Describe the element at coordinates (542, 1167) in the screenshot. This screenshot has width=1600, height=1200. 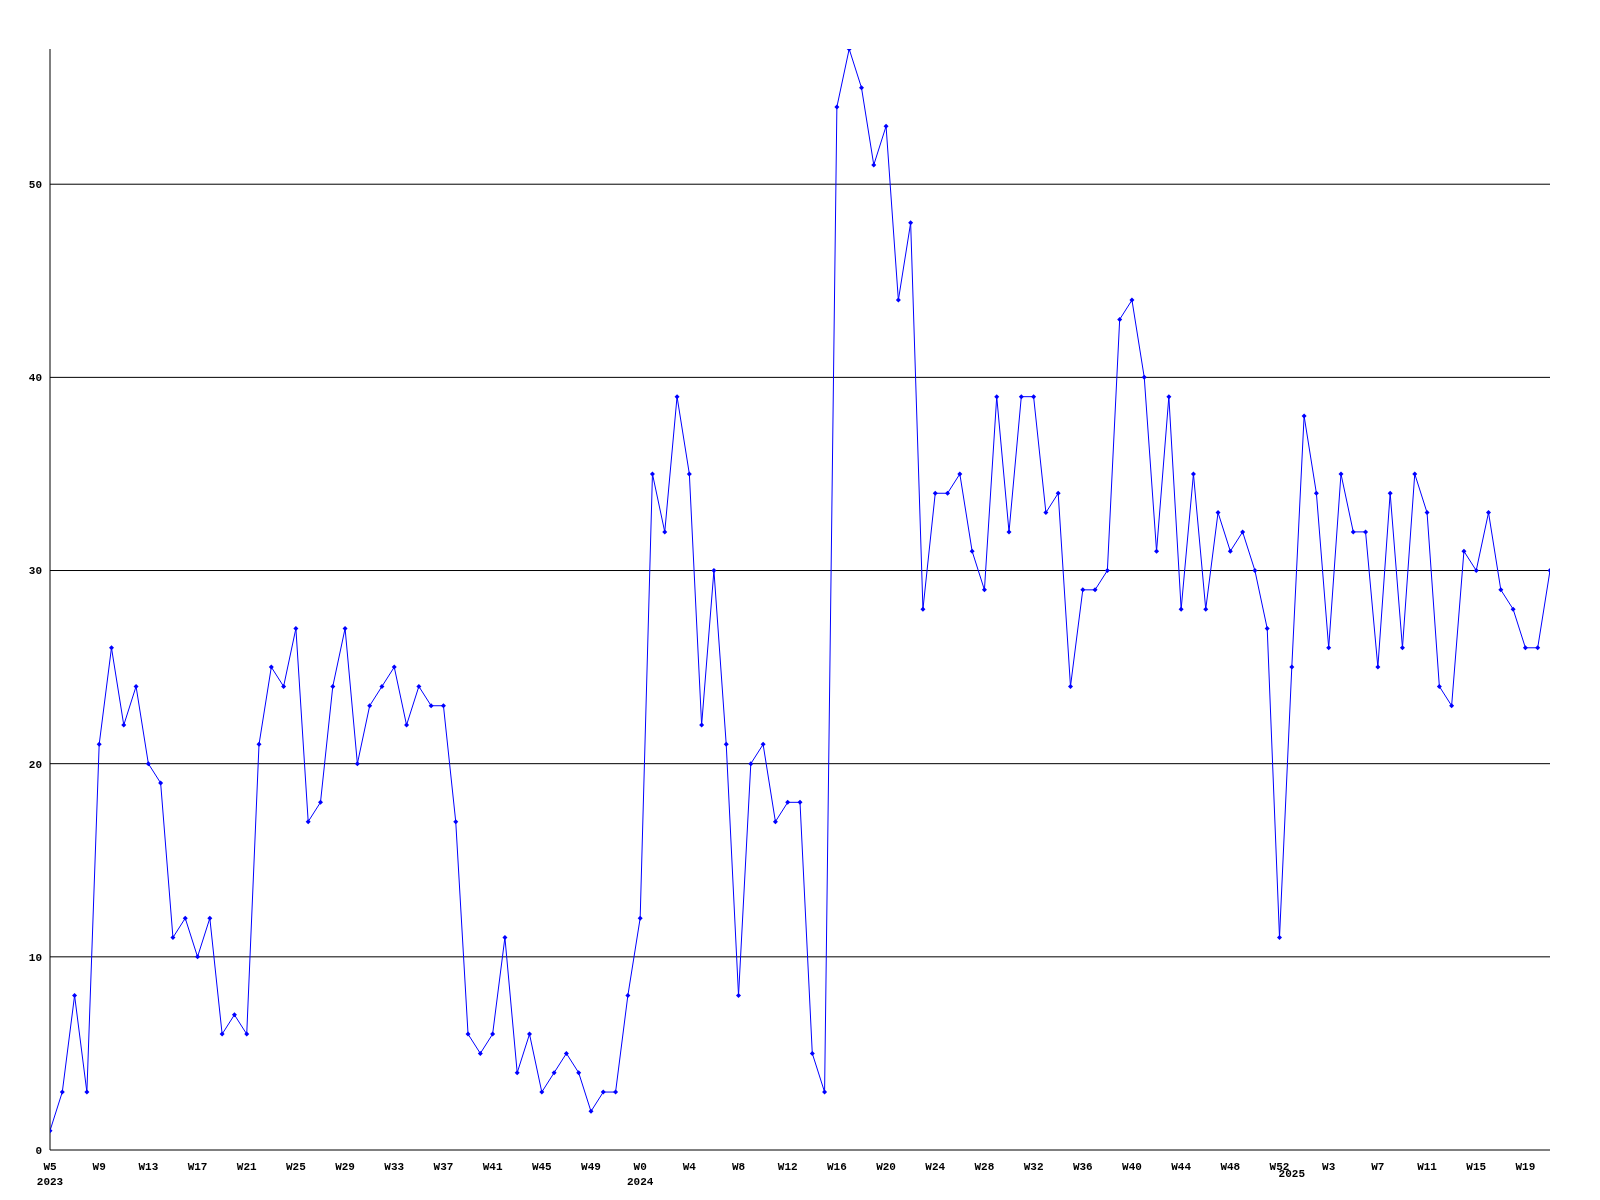
I see `x-tick-label: W45` at that location.